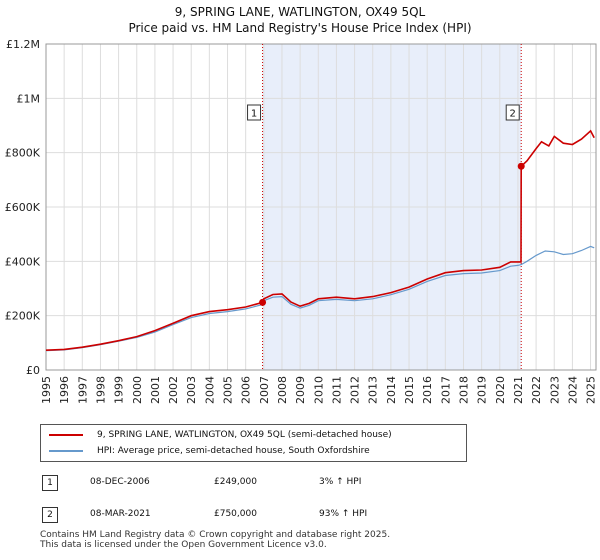  I want to click on x-tick-label: 2017, so click(445, 390).